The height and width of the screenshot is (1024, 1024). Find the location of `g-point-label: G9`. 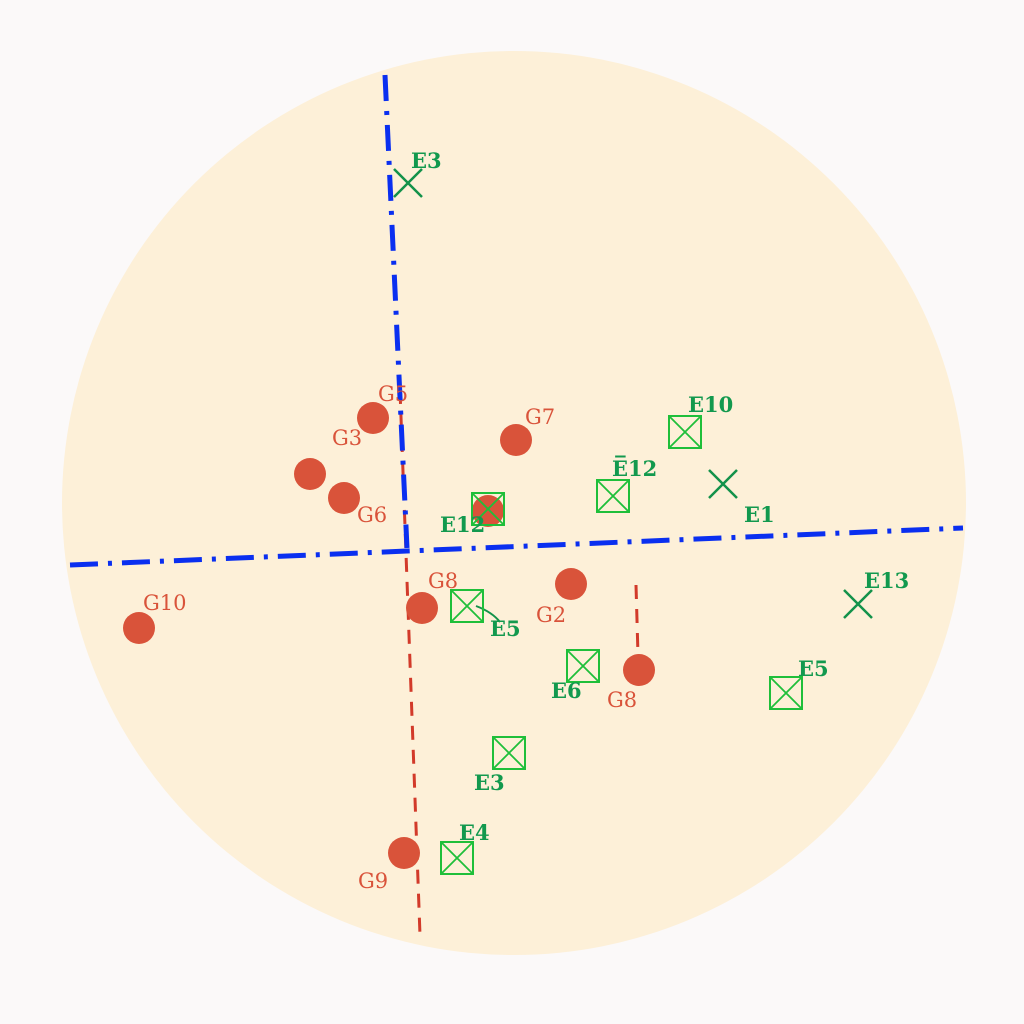

g-point-label: G9 is located at coordinates (373, 881).